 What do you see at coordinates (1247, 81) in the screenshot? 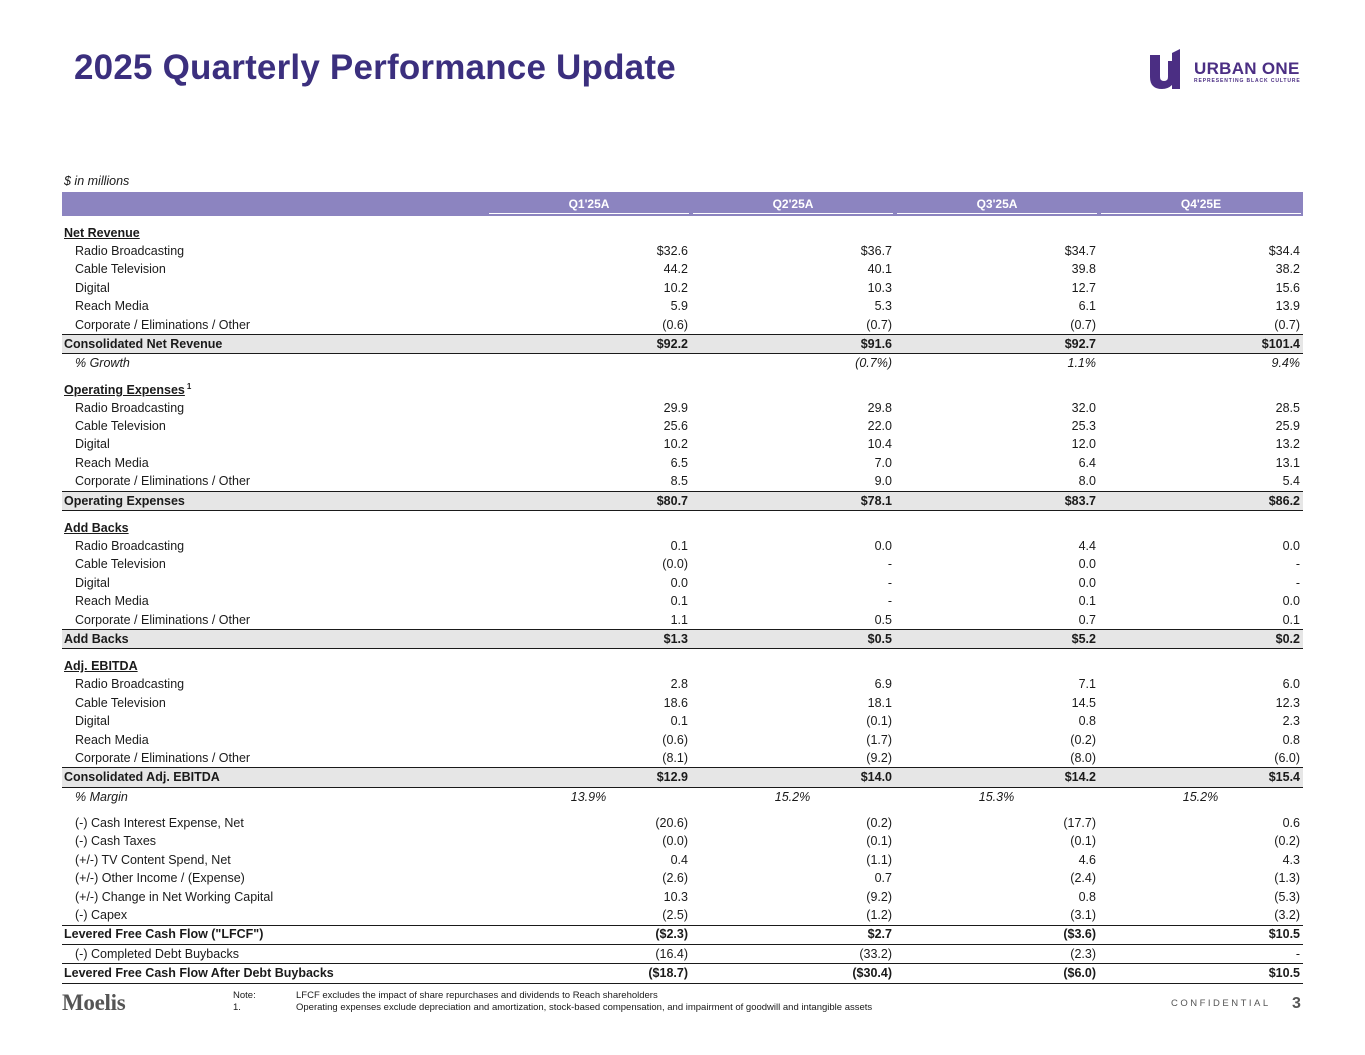
I see `logo-tagline: REPRESENTING BLACK CULTURE` at bounding box center [1247, 81].